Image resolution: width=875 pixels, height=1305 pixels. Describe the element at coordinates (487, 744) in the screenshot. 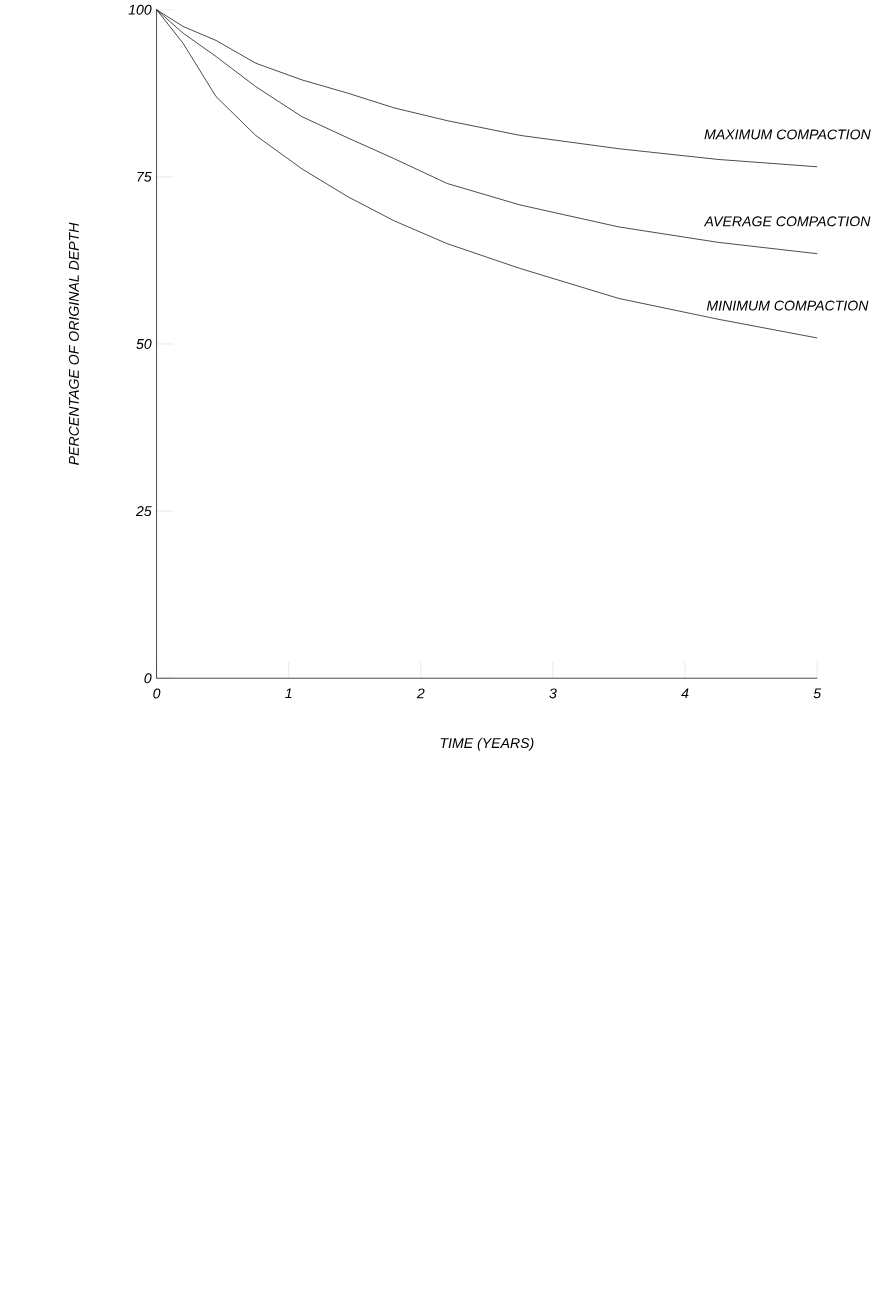

I see `x-axis-title: TIME (YEARS)` at that location.